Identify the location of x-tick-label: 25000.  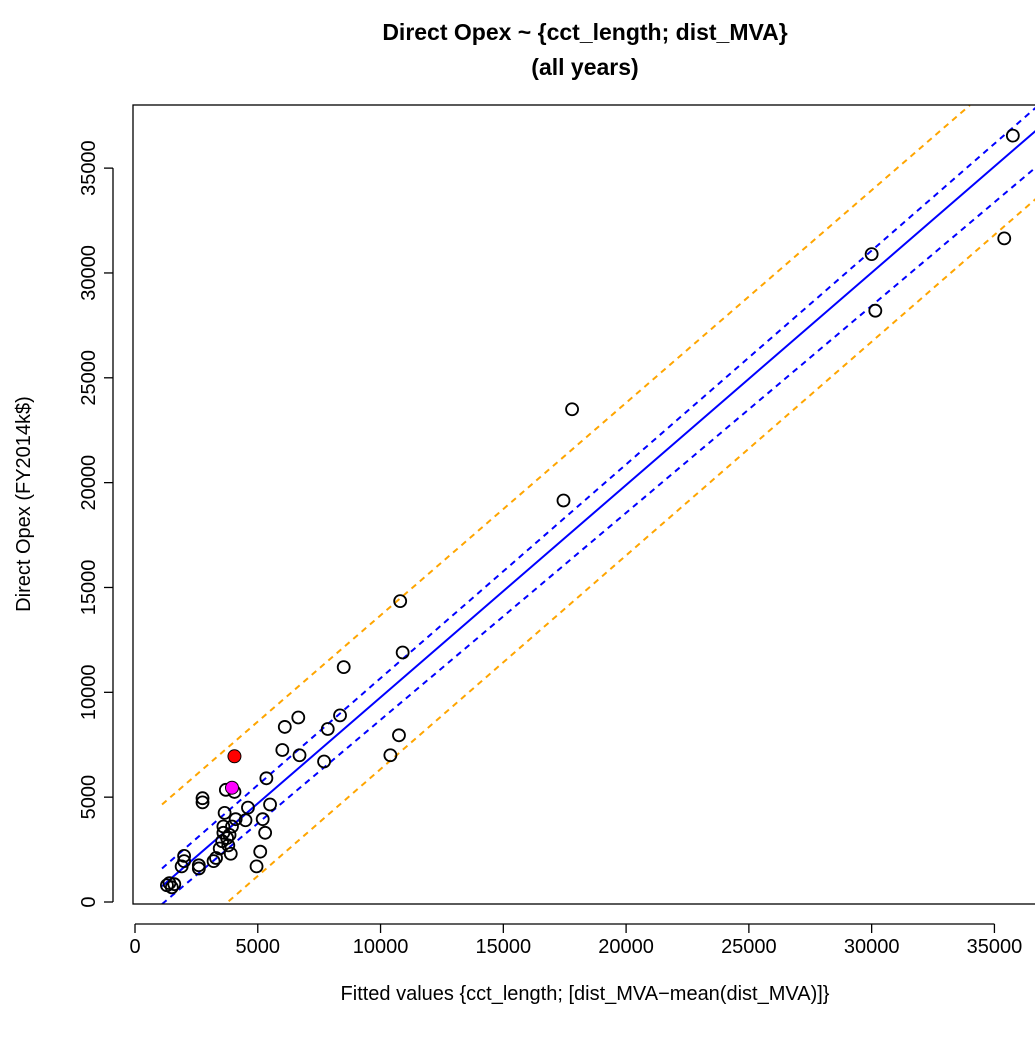
(749, 947).